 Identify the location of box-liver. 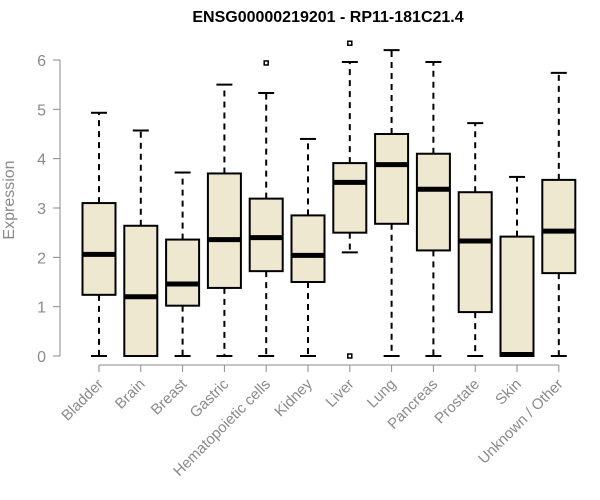
(350, 199).